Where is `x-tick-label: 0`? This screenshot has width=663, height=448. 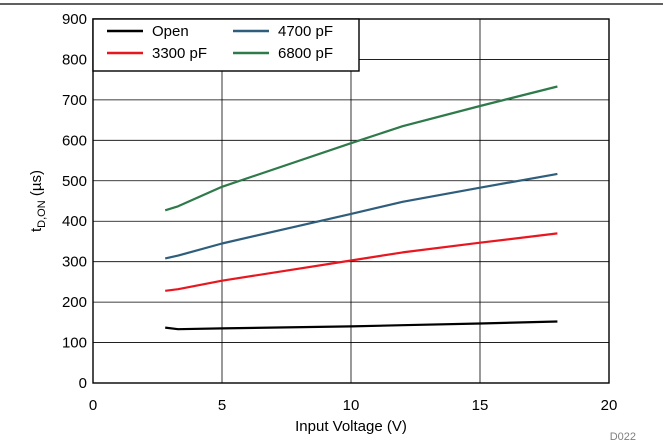 x-tick-label: 0 is located at coordinates (93, 405).